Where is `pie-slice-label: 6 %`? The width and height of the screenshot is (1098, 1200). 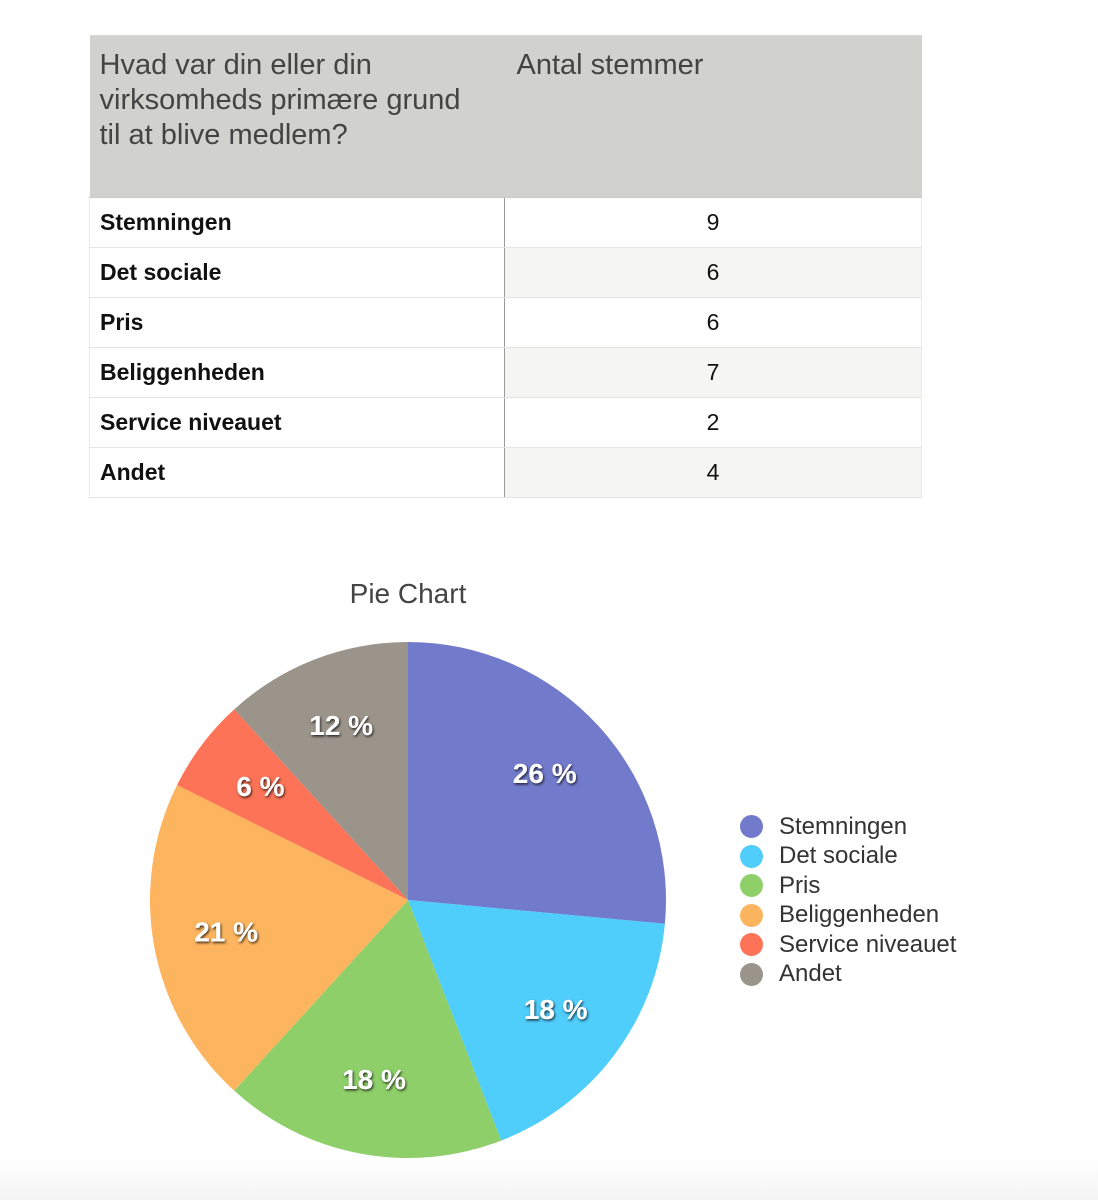 pie-slice-label: 6 % is located at coordinates (260, 786).